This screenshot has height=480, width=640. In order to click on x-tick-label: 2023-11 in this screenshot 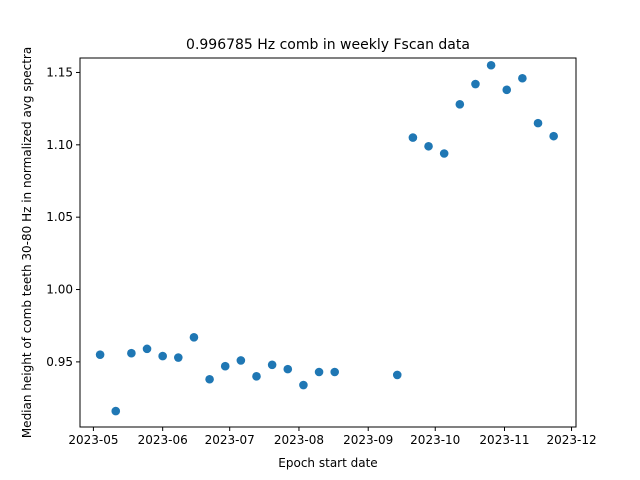, I will do `click(504, 440)`.